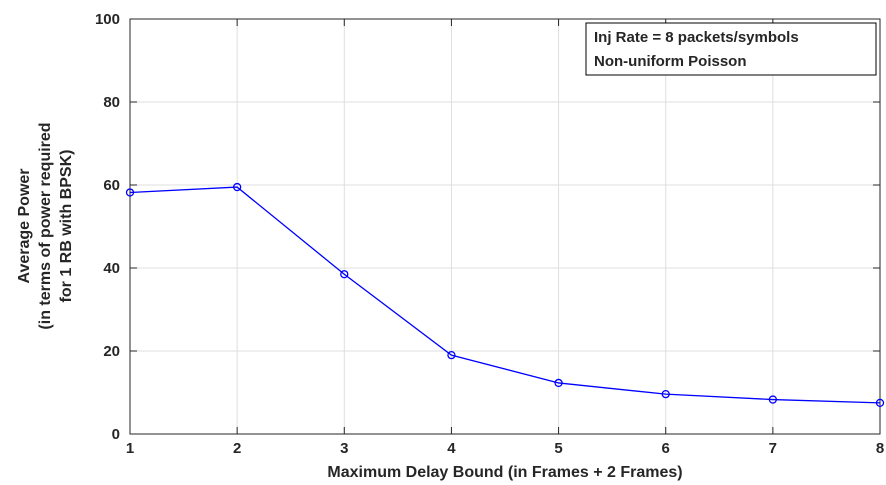 This screenshot has height=485, width=886. What do you see at coordinates (130, 448) in the screenshot?
I see `x-tick-label: 1` at bounding box center [130, 448].